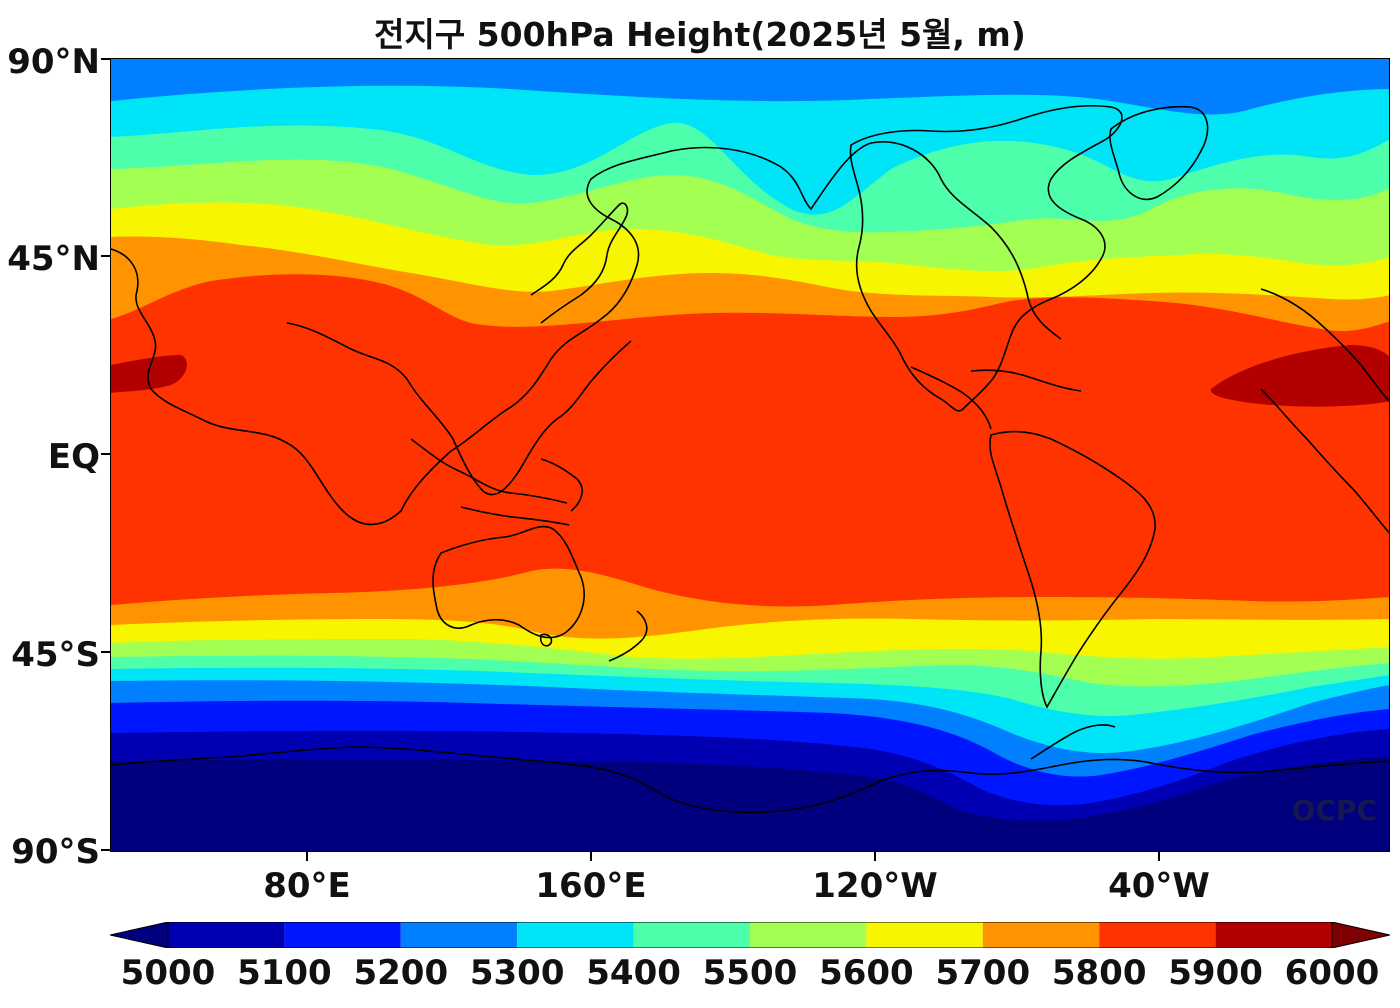  Describe the element at coordinates (55, 655) in the screenshot. I see `y-tick-label: 45°S` at that location.